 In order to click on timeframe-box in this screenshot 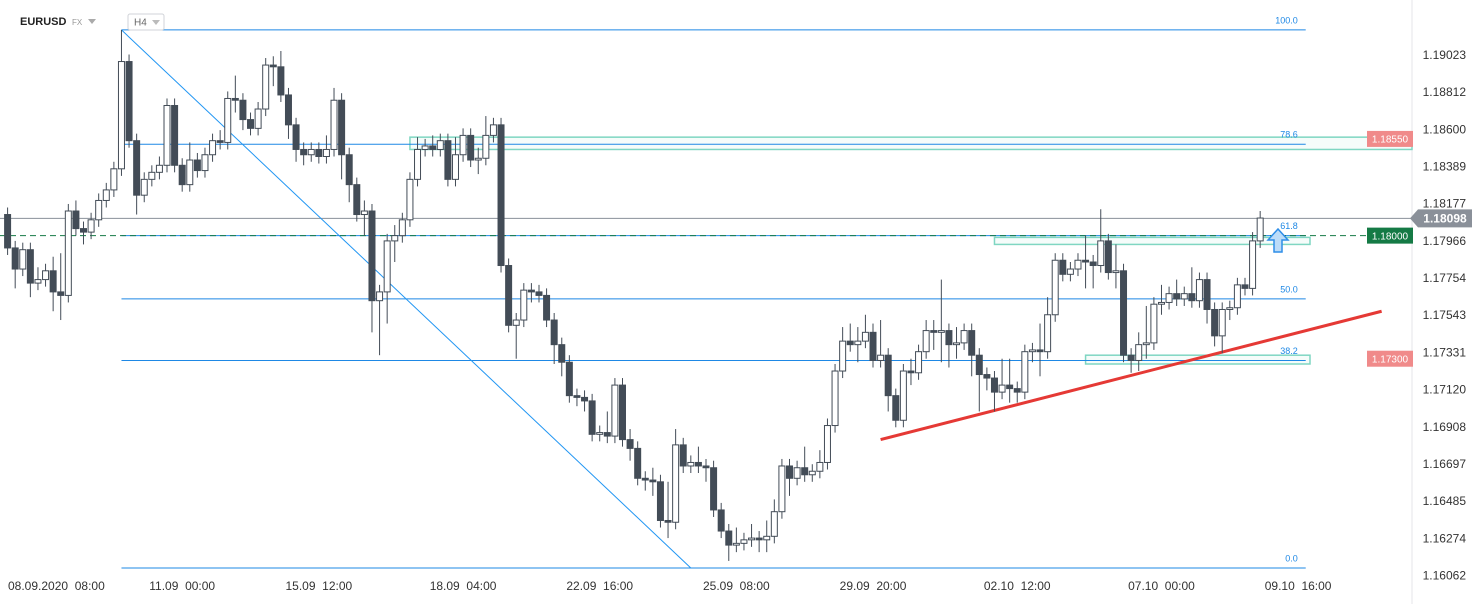, I will do `click(146, 22)`.